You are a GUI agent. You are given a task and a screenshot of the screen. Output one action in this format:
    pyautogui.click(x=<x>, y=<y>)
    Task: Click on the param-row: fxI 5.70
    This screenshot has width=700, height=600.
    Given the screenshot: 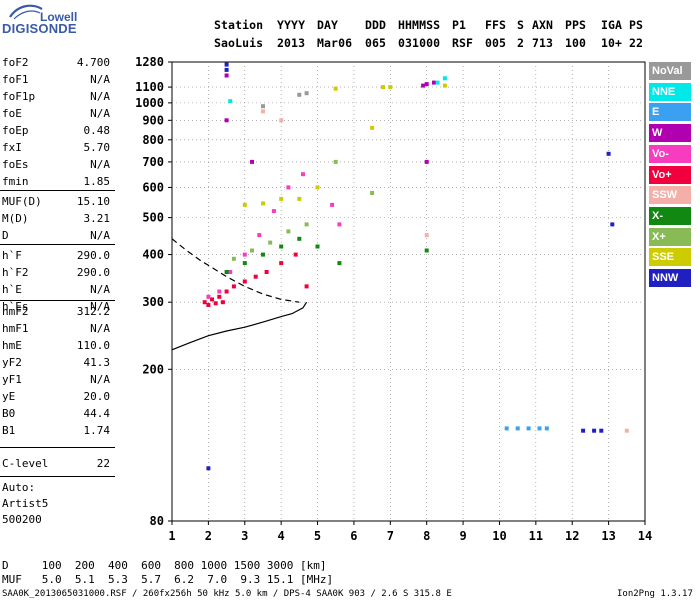 What is the action you would take?
    pyautogui.click(x=56, y=149)
    